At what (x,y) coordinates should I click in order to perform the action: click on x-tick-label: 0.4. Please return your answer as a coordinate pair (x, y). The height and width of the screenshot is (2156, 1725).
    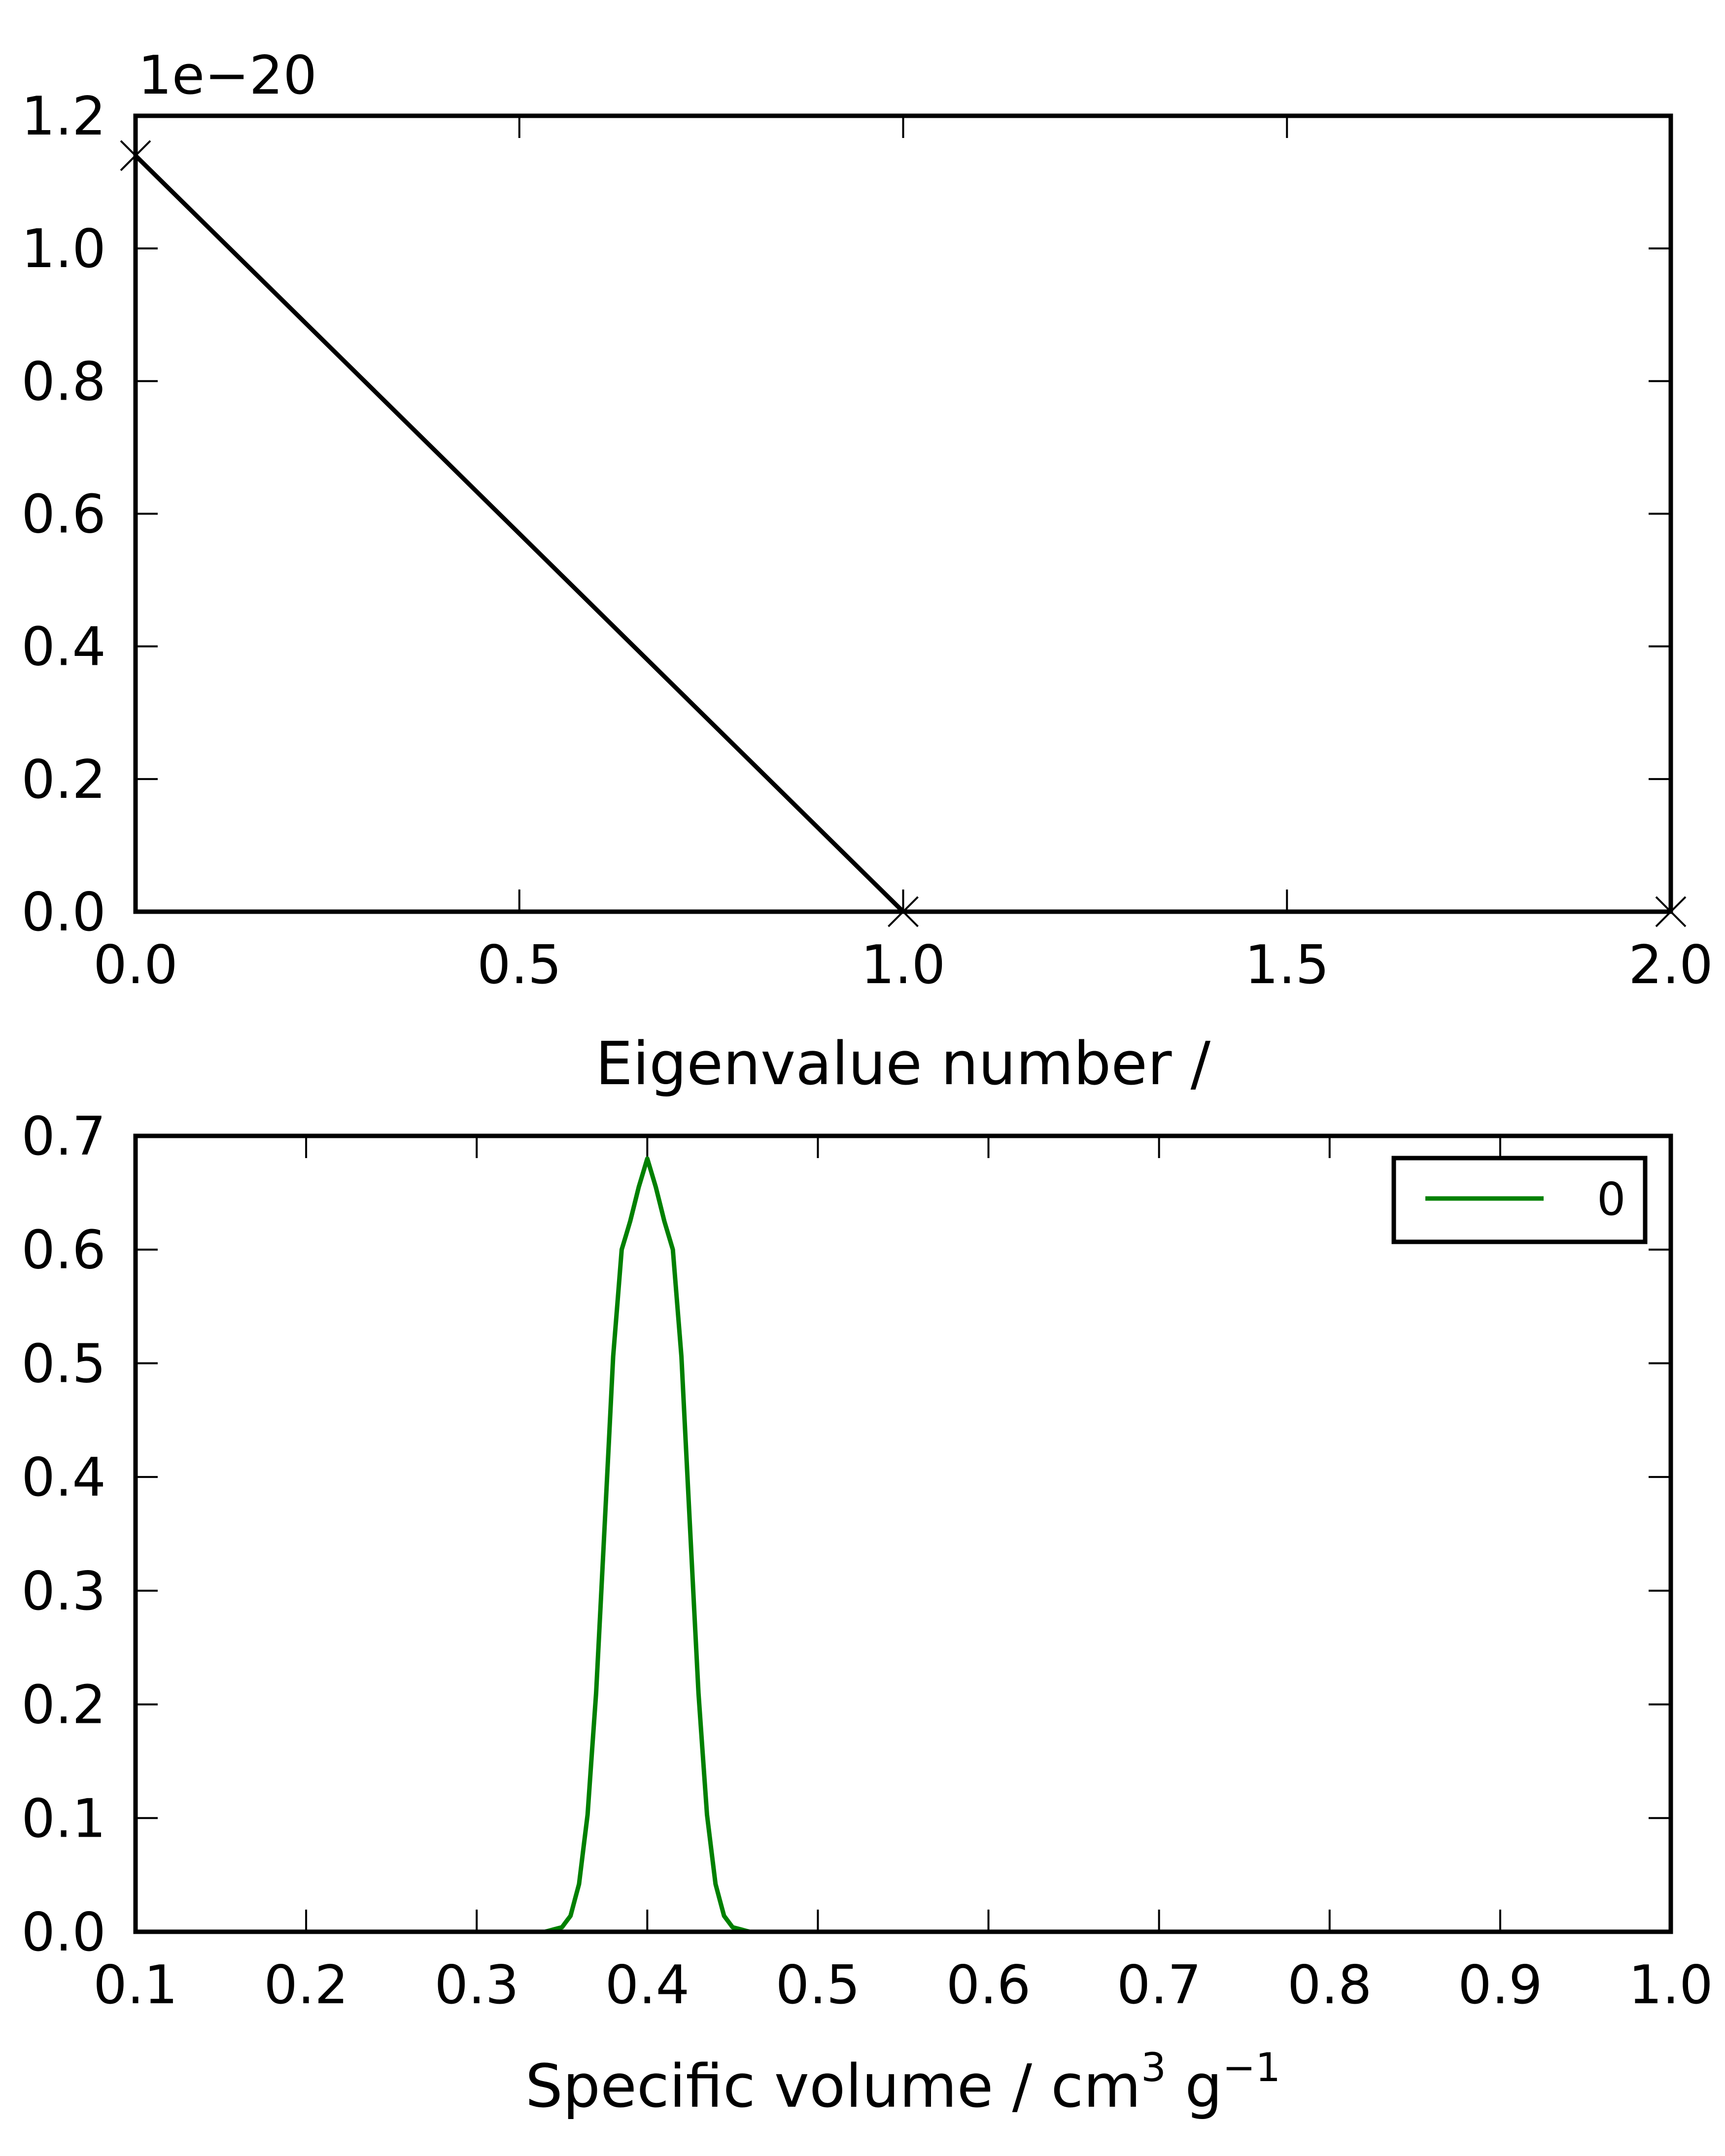
    Looking at the image, I should click on (647, 1985).